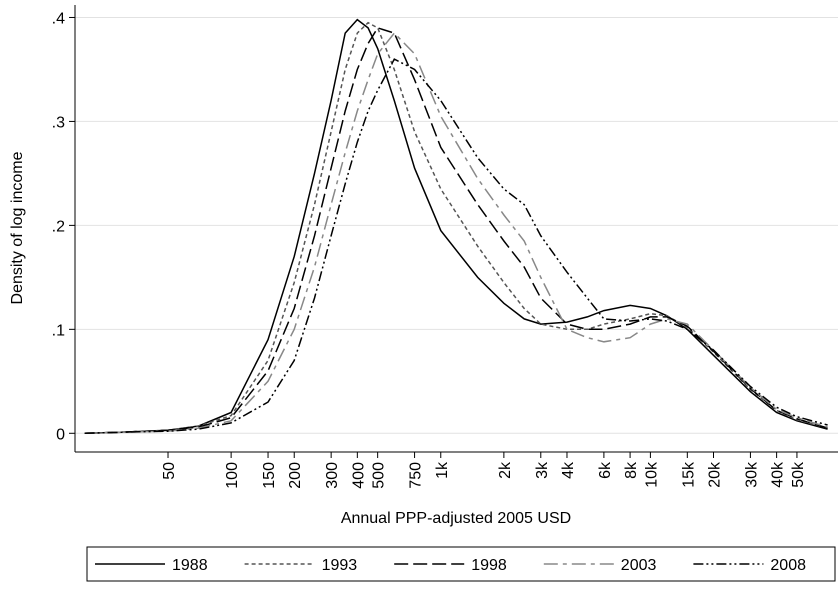  What do you see at coordinates (295, 475) in the screenshot?
I see `x-tick-label: 200` at bounding box center [295, 475].